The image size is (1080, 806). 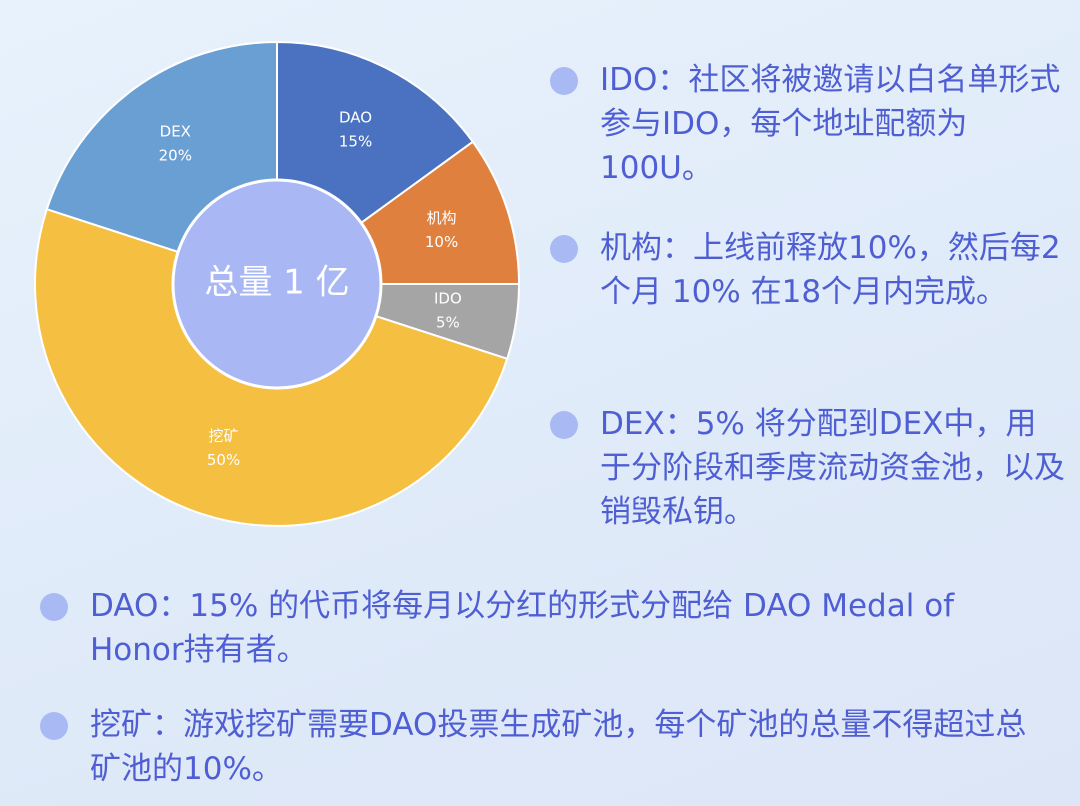 What do you see at coordinates (355, 141) in the screenshot?
I see `slice-value-label: 15%` at bounding box center [355, 141].